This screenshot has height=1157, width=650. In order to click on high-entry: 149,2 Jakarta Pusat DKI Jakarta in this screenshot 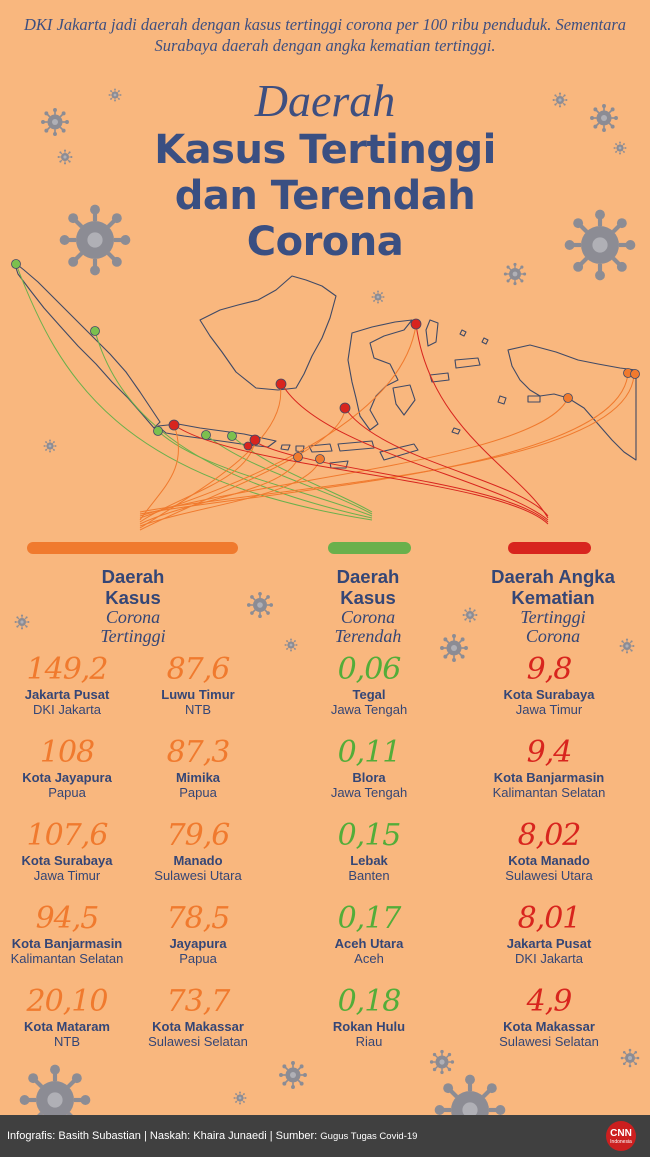, I will do `click(71, 685)`.